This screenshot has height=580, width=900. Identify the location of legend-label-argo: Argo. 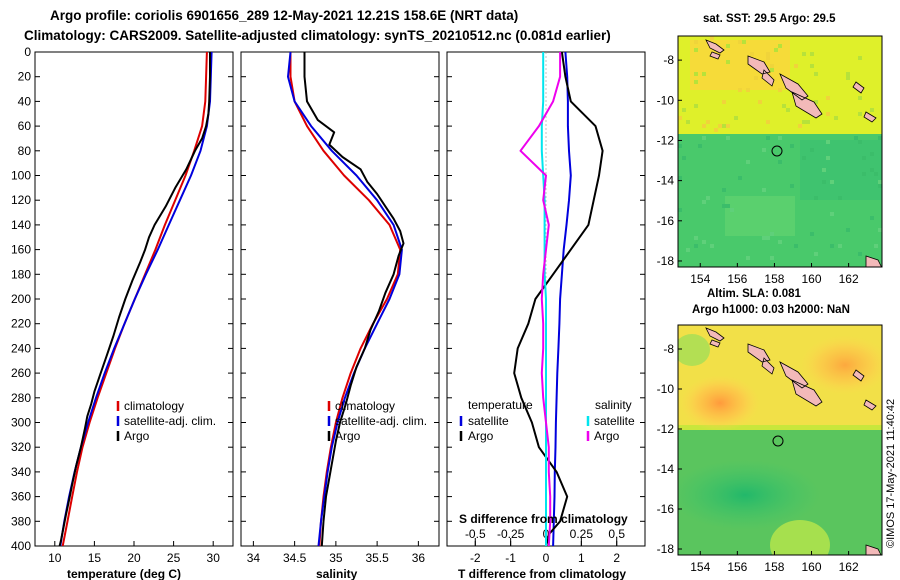
(348, 436).